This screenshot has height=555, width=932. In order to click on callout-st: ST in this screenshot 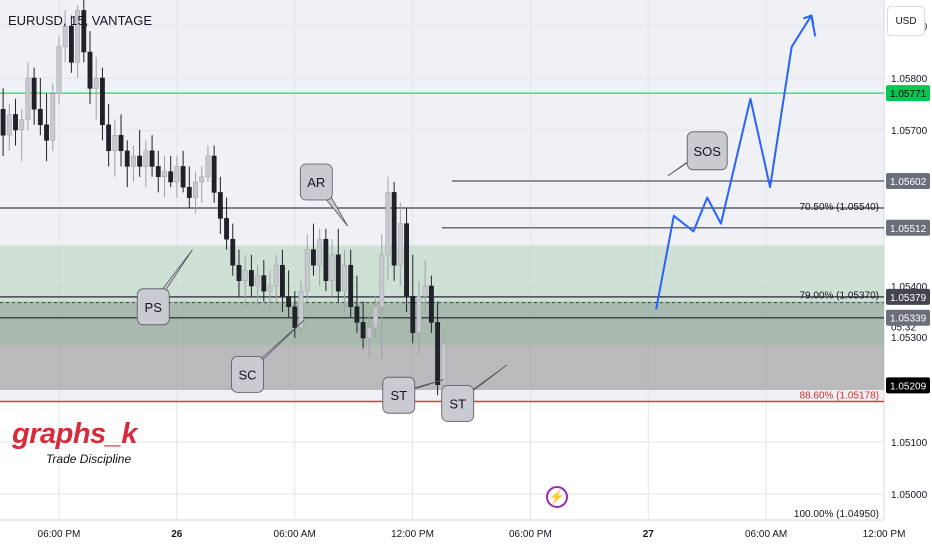, I will do `click(413, 395)`.